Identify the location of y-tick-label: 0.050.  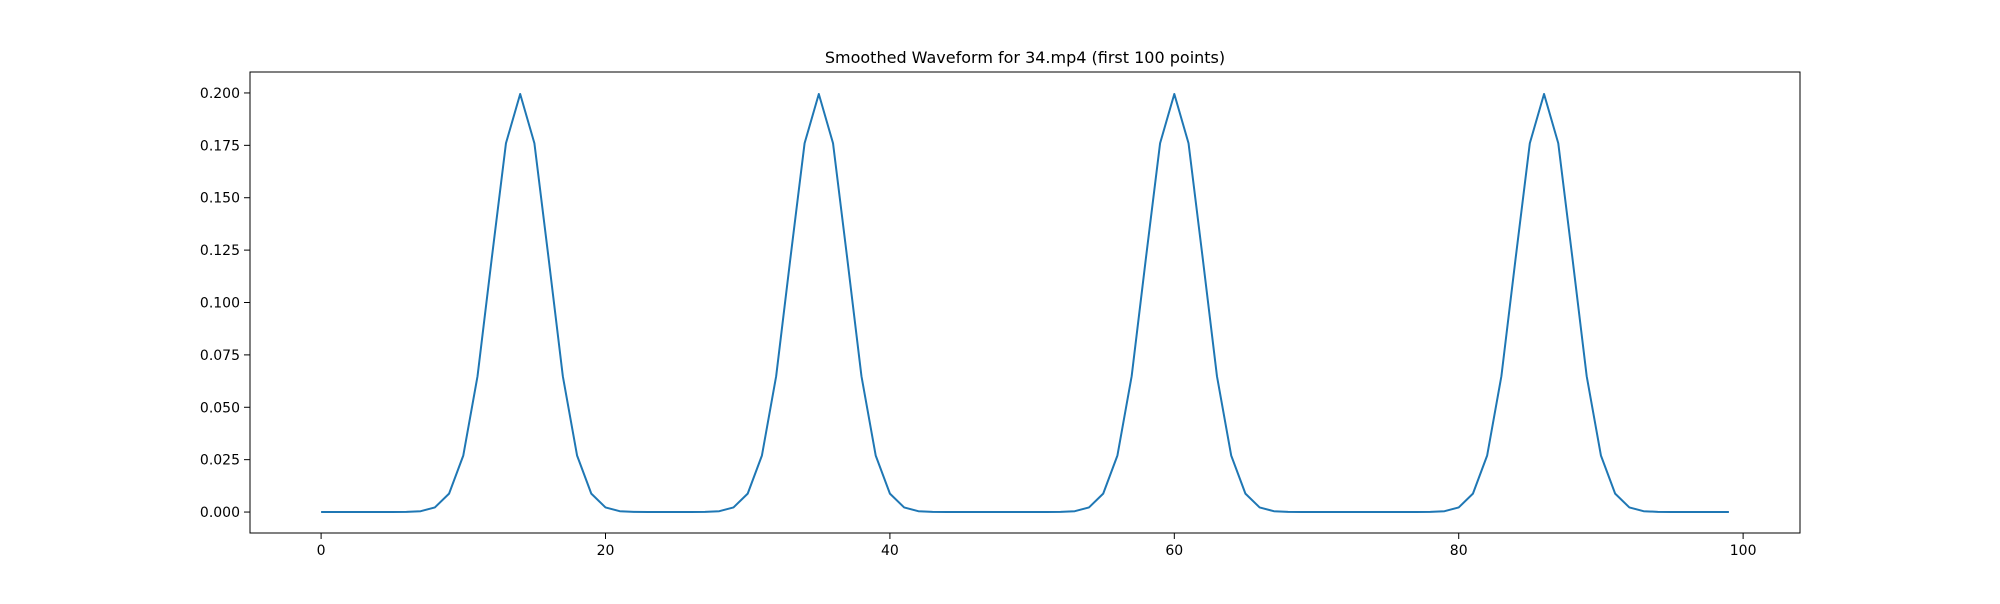
(220, 408).